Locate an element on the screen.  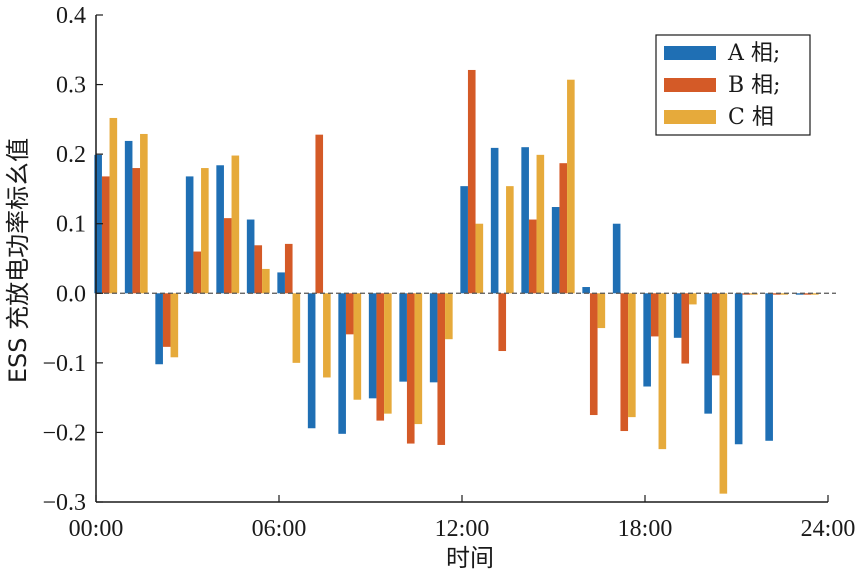
legend: A 相; B 相; C 相 is located at coordinates (733, 85).